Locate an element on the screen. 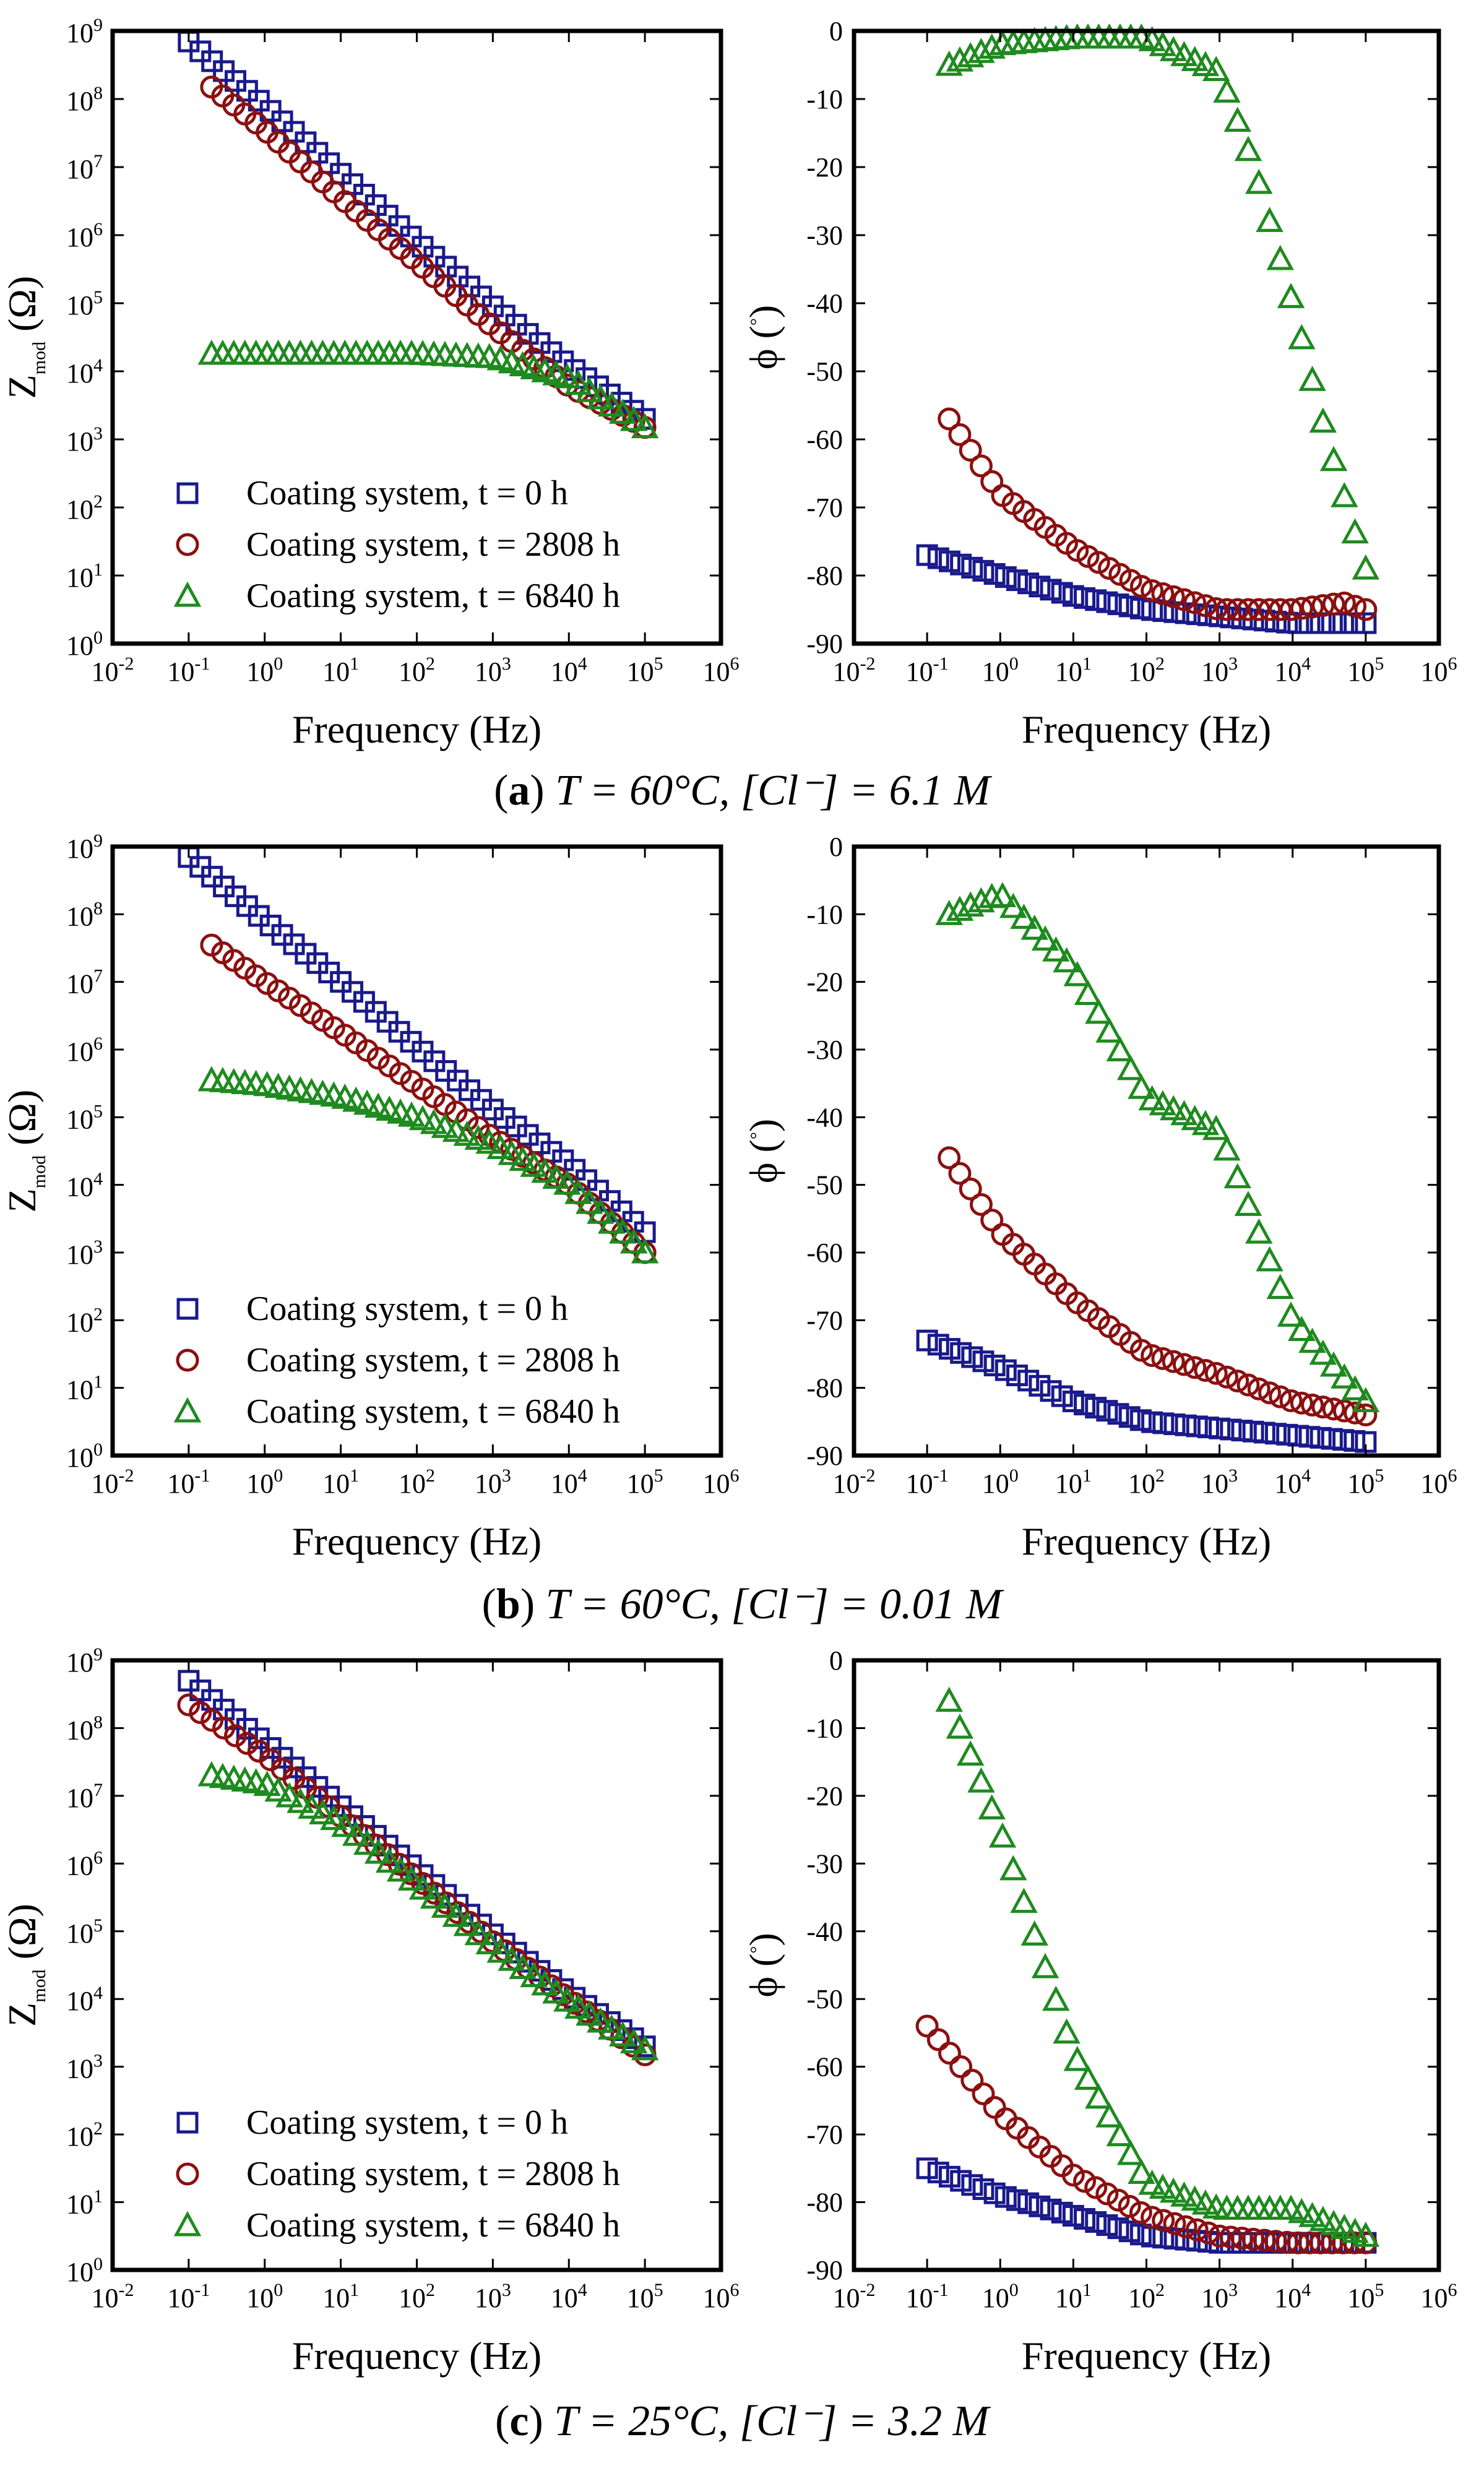 The image size is (1484, 2476). x-tick-label: 10¹ is located at coordinates (340, 670).